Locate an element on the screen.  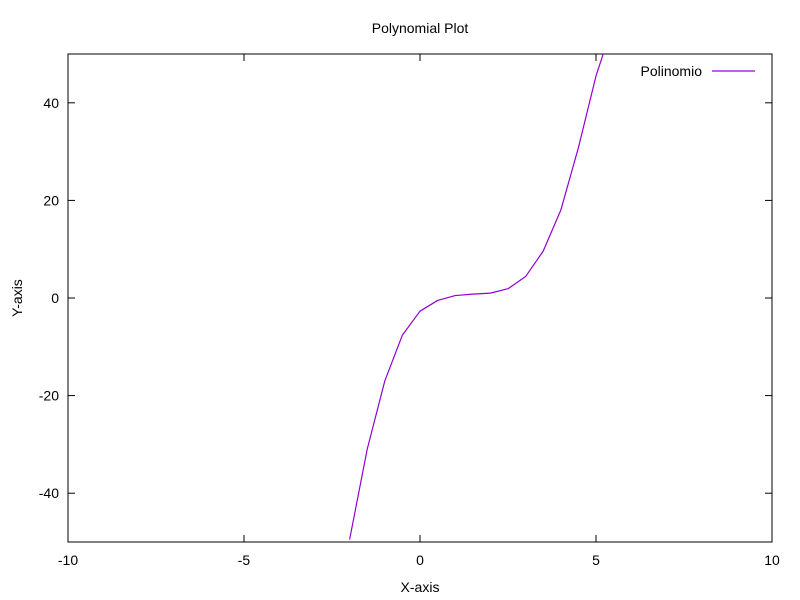
y-tick-label: 20 is located at coordinates (51, 200).